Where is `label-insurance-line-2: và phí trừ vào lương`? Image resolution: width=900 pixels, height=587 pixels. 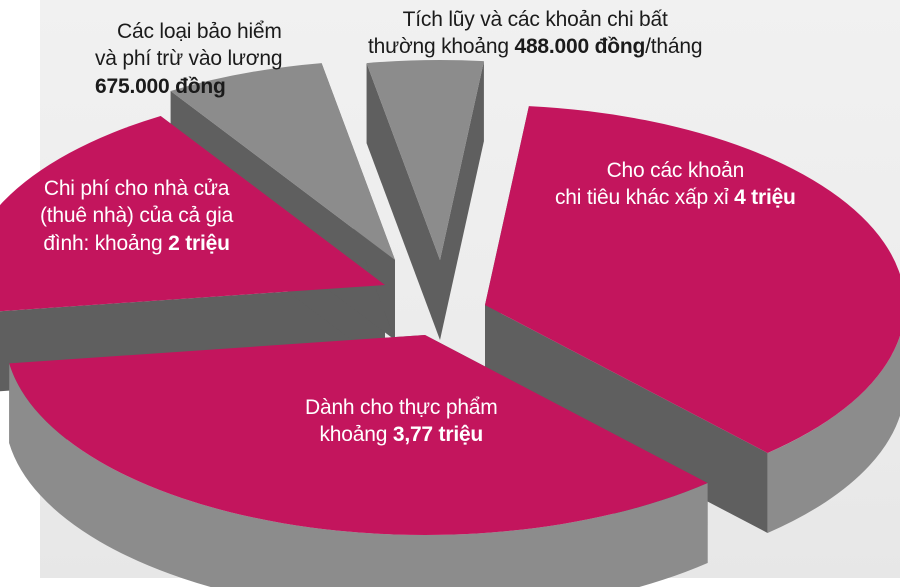
label-insurance-line-2: và phí trừ vào lương is located at coordinates (189, 59).